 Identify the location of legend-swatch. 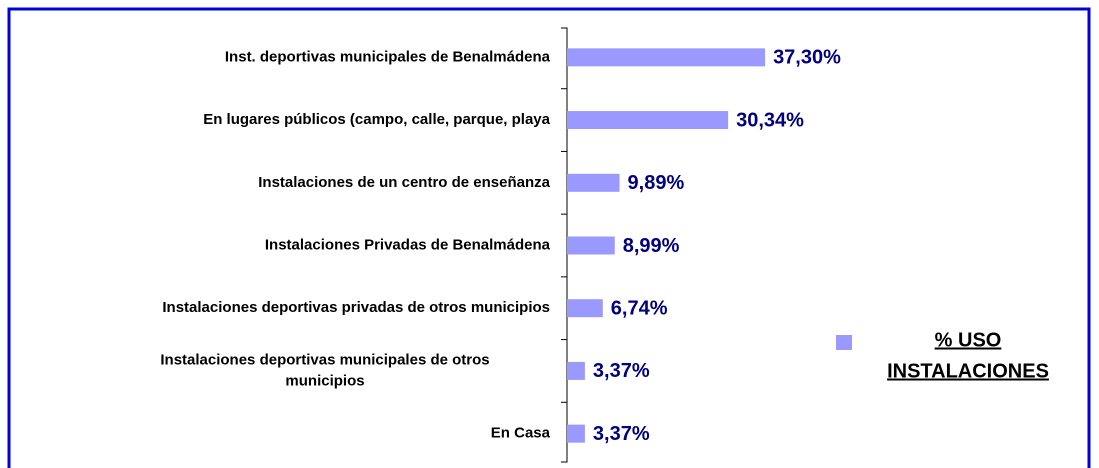
(844, 342).